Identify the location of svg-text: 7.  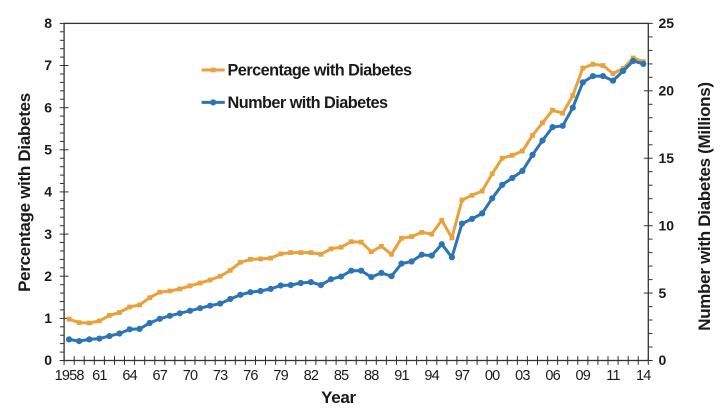
(48, 65).